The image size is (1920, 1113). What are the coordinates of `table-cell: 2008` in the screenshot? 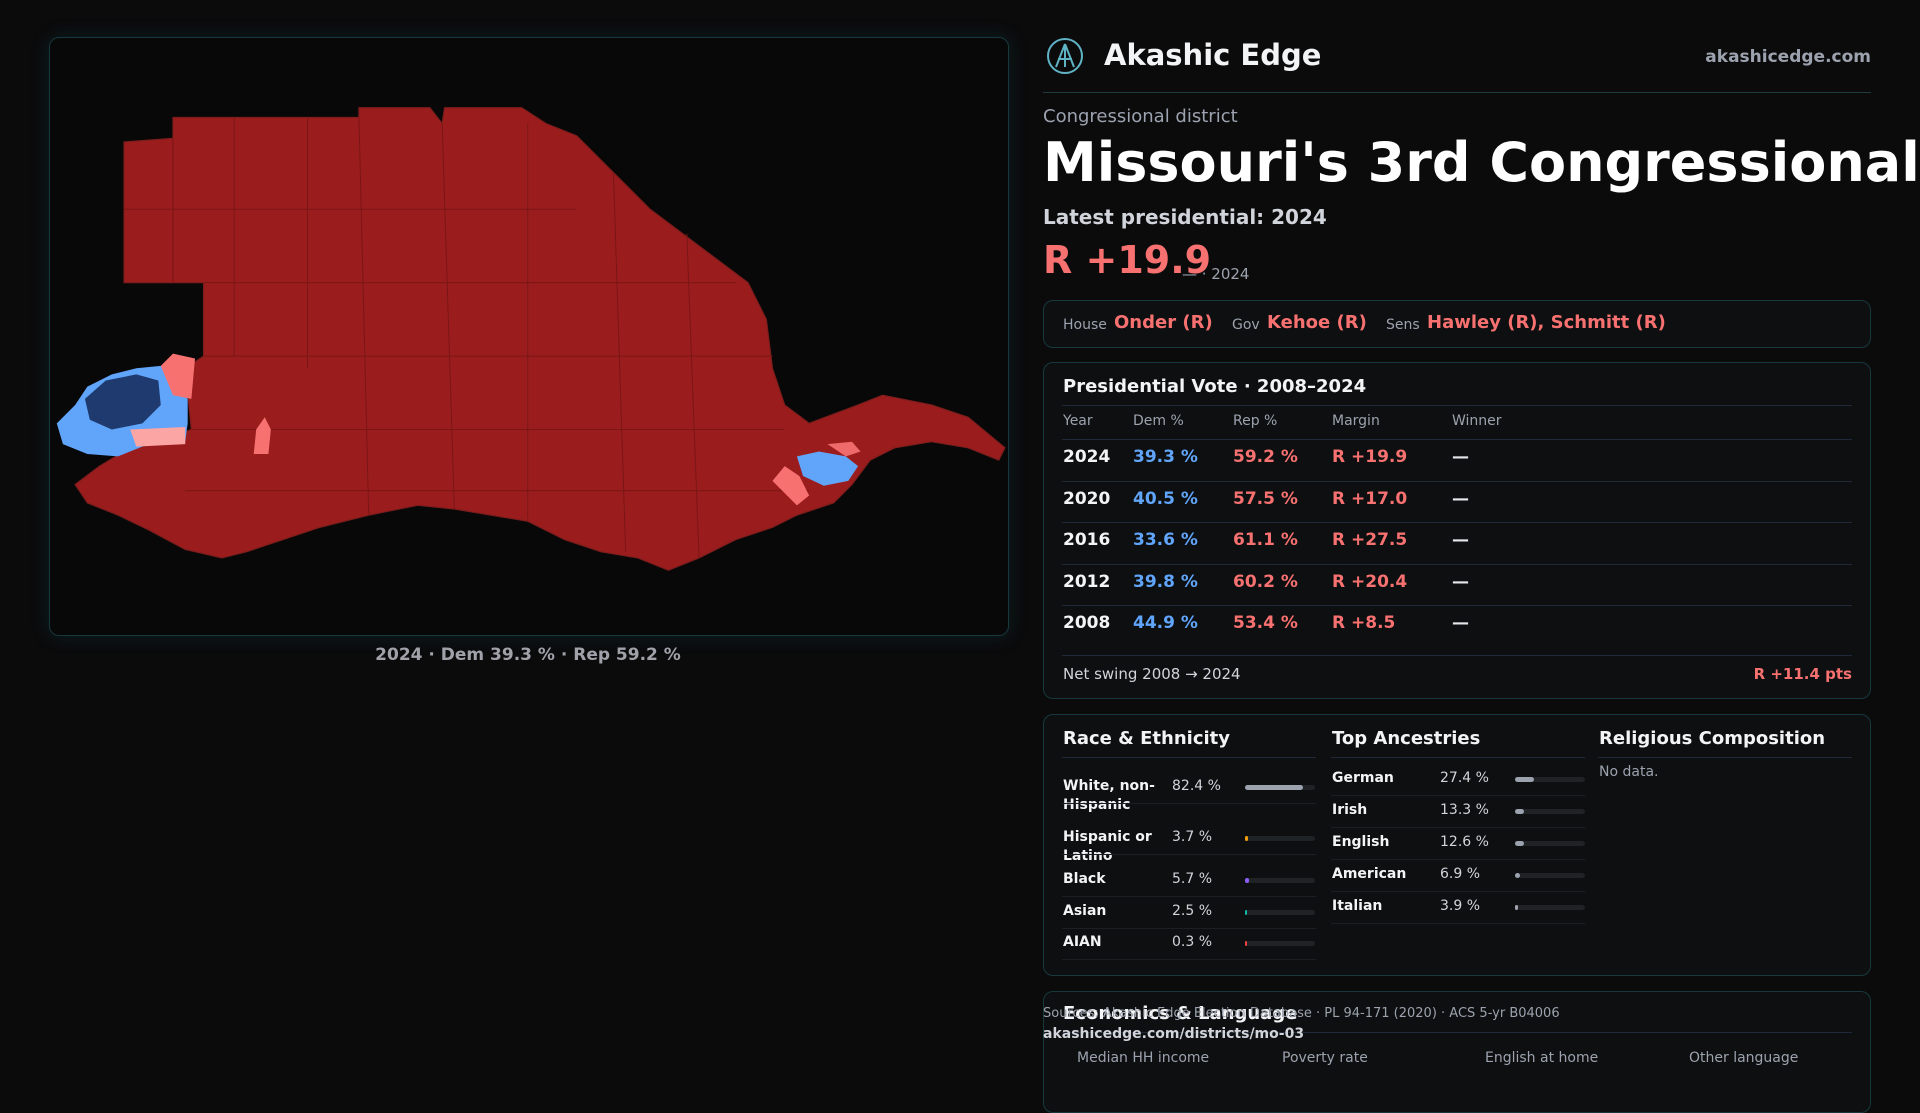 It's located at (1087, 623).